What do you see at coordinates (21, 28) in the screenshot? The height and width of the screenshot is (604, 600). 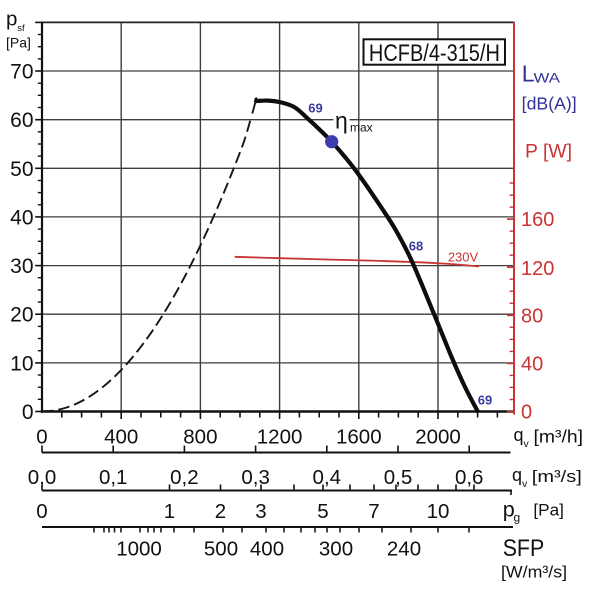 I see `svg-text: sf` at bounding box center [21, 28].